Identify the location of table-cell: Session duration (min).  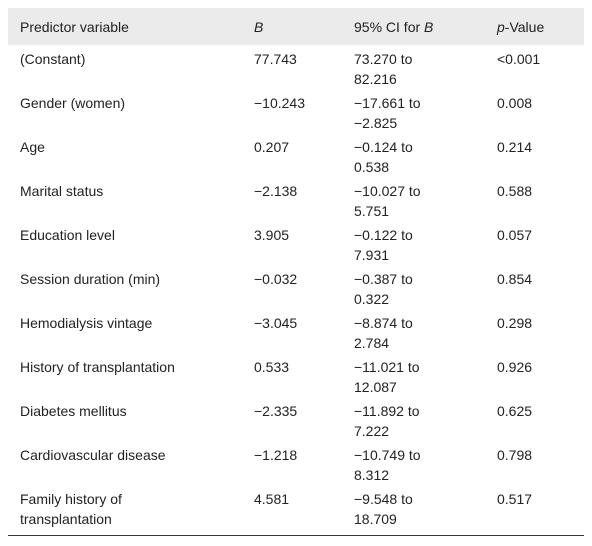
(125, 287).